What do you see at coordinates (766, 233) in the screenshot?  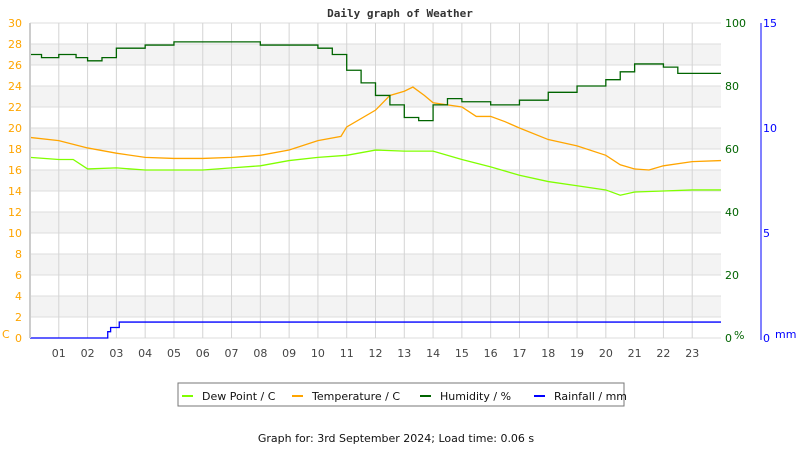 I see `rain-tick-label: 5` at bounding box center [766, 233].